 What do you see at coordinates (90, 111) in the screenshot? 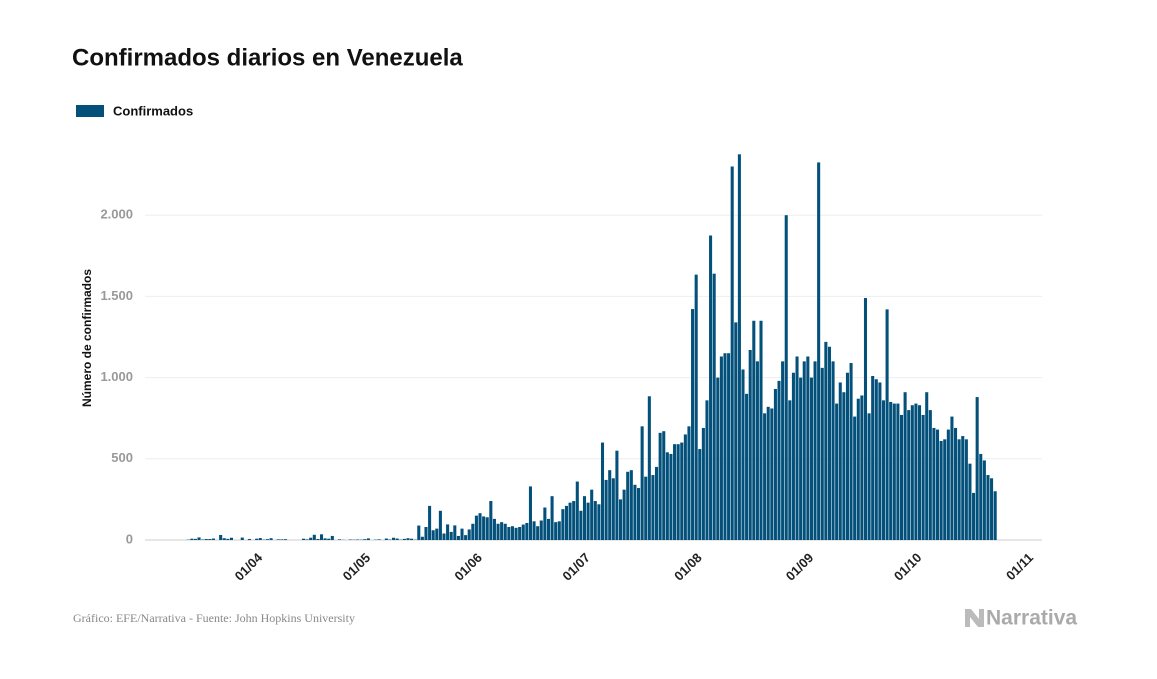
I see `legend-swatch` at bounding box center [90, 111].